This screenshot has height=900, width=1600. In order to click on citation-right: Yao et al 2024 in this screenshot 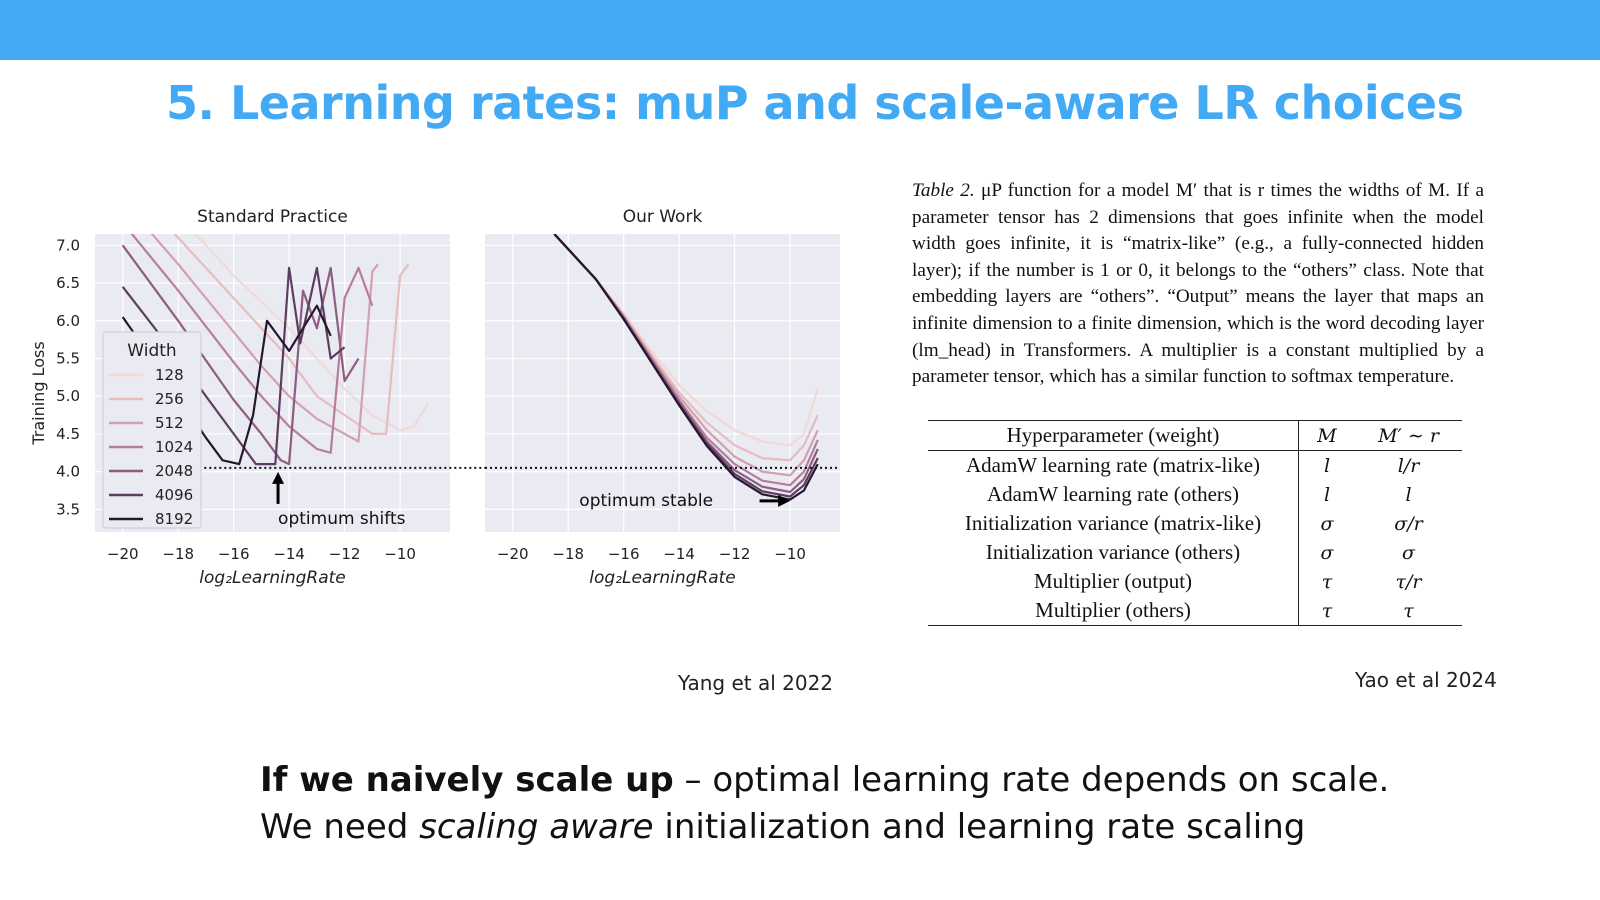, I will do `click(1426, 680)`.